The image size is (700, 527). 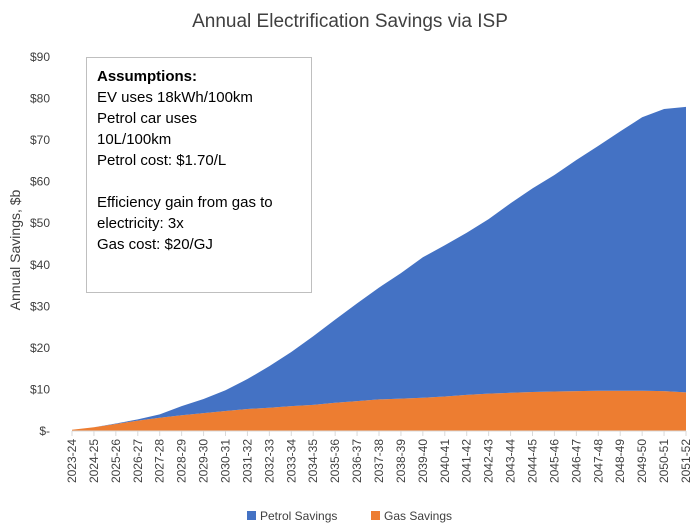 What do you see at coordinates (554, 461) in the screenshot?
I see `x-tick-label: 2045-46` at bounding box center [554, 461].